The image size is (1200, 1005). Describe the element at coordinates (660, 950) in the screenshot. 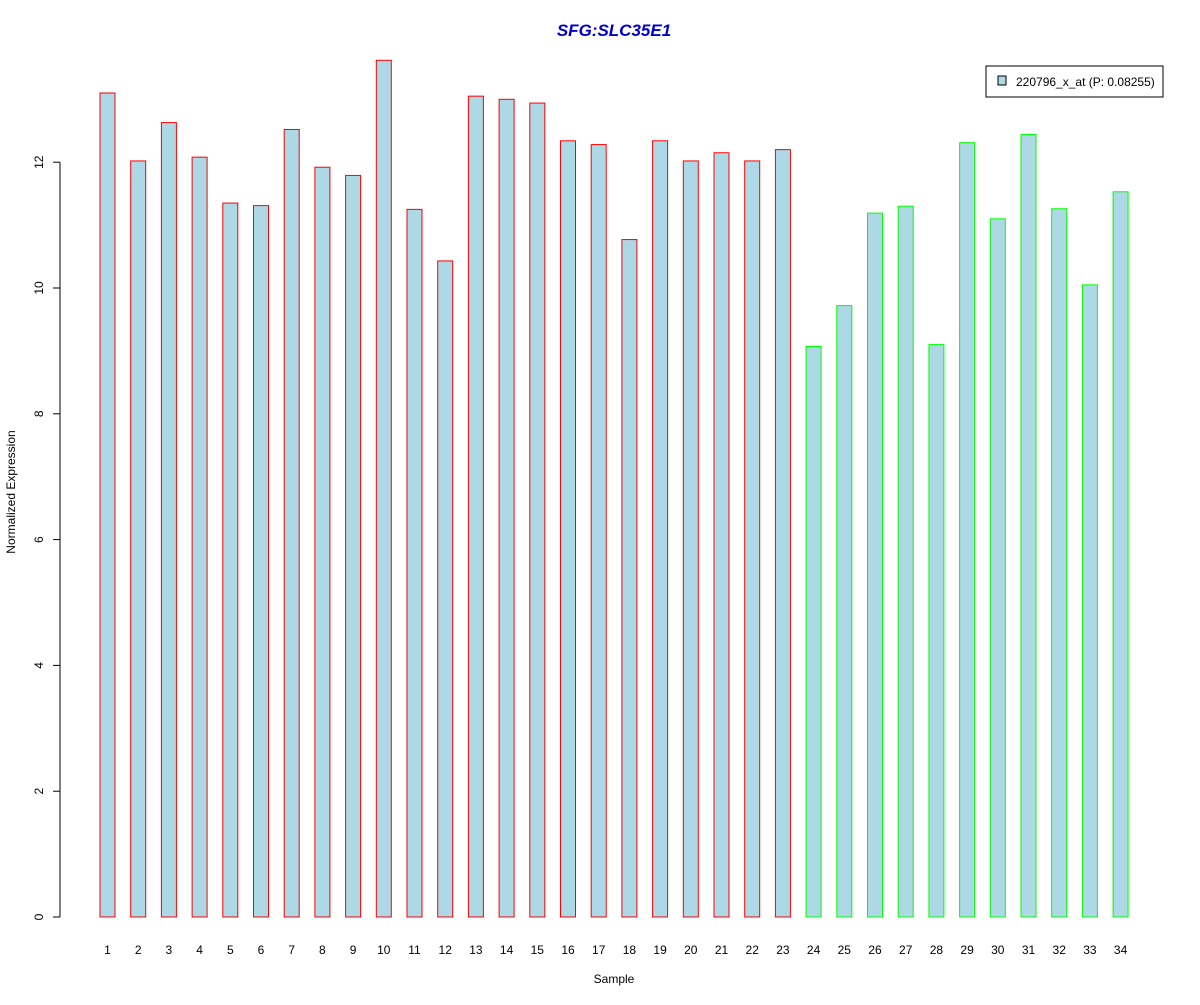

I see `x-tick-label: 19` at that location.